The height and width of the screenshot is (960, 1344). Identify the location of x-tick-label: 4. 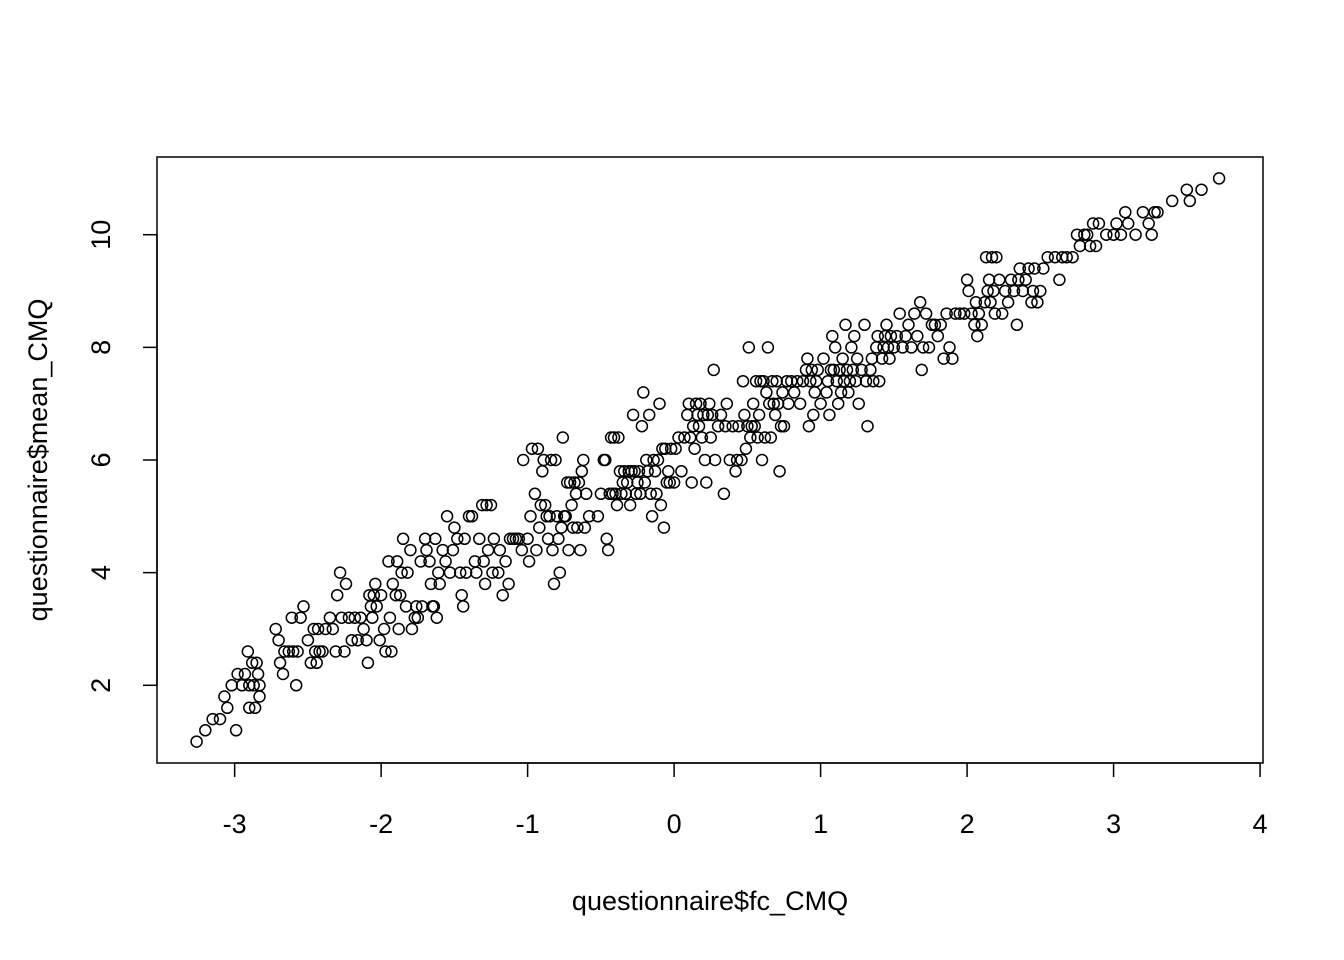
(1260, 824).